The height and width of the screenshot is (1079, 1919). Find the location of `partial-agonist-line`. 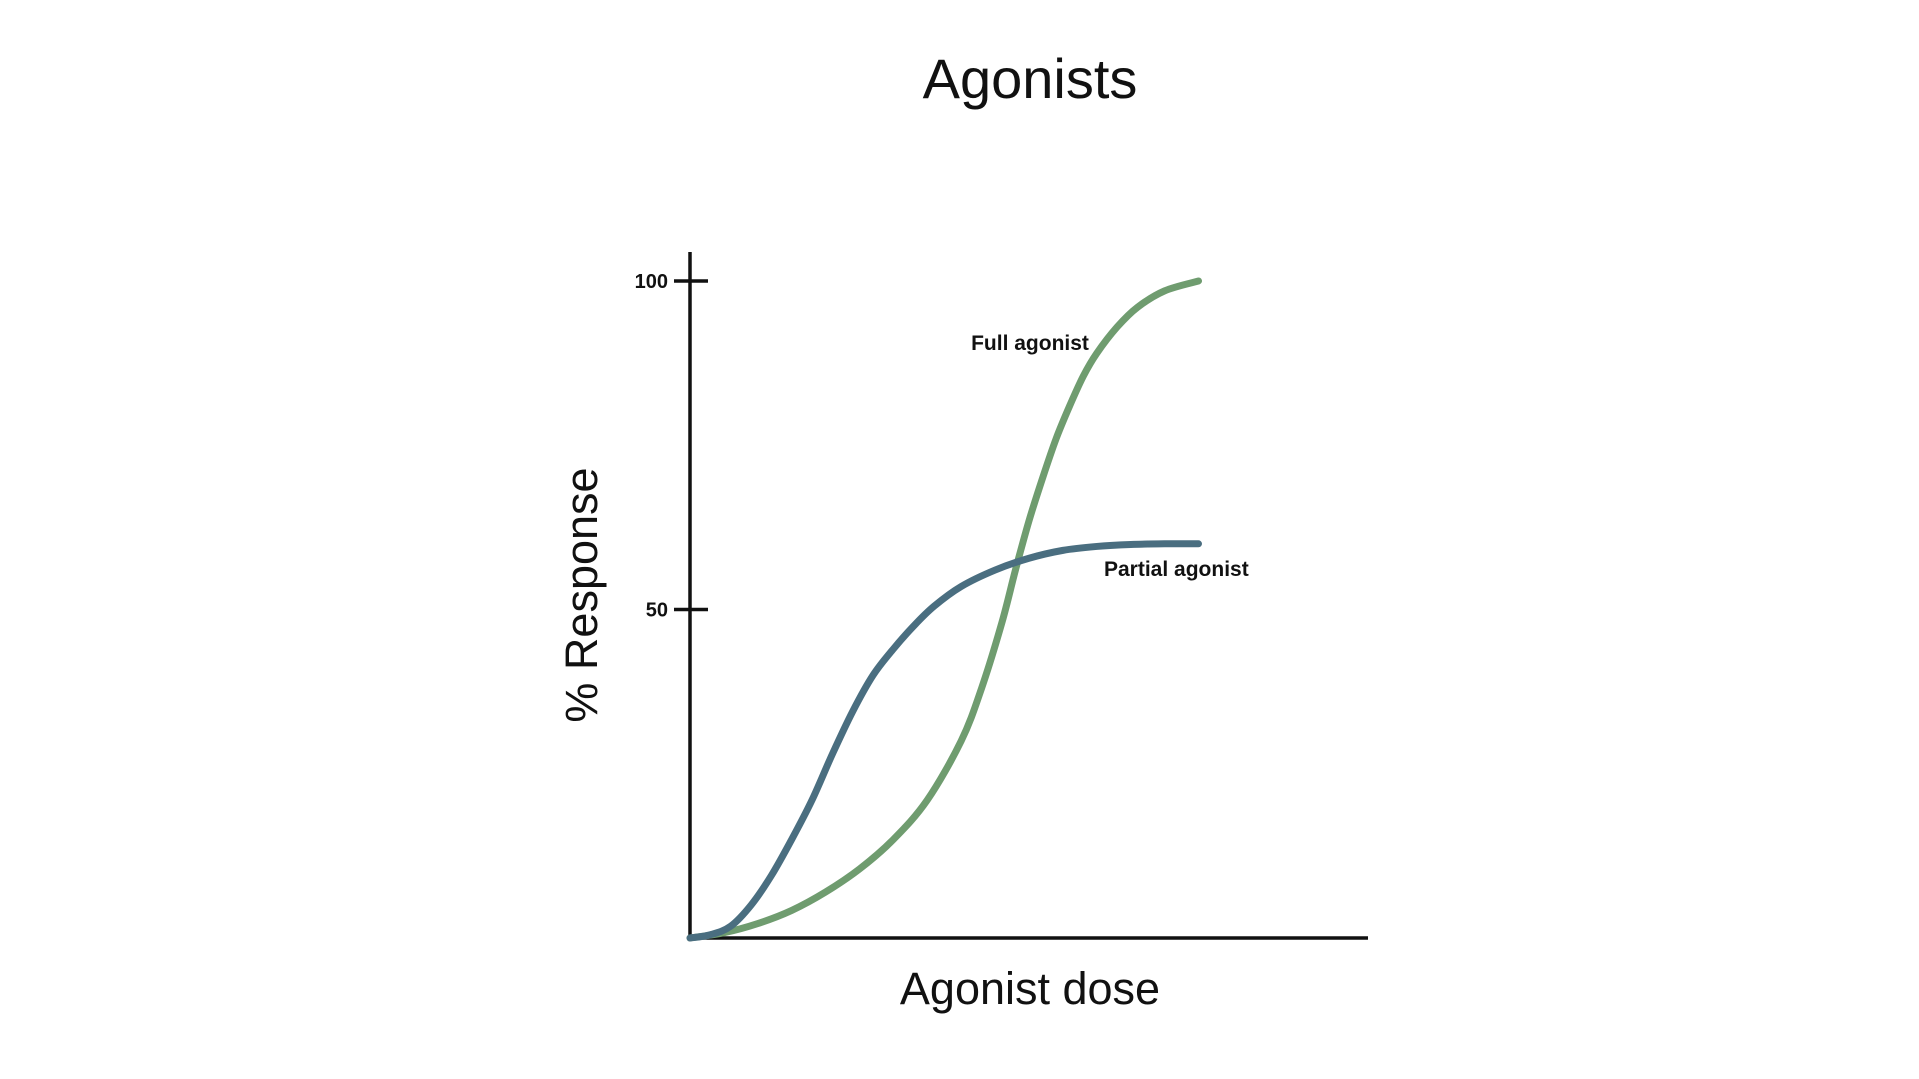

partial-agonist-line is located at coordinates (944, 741).